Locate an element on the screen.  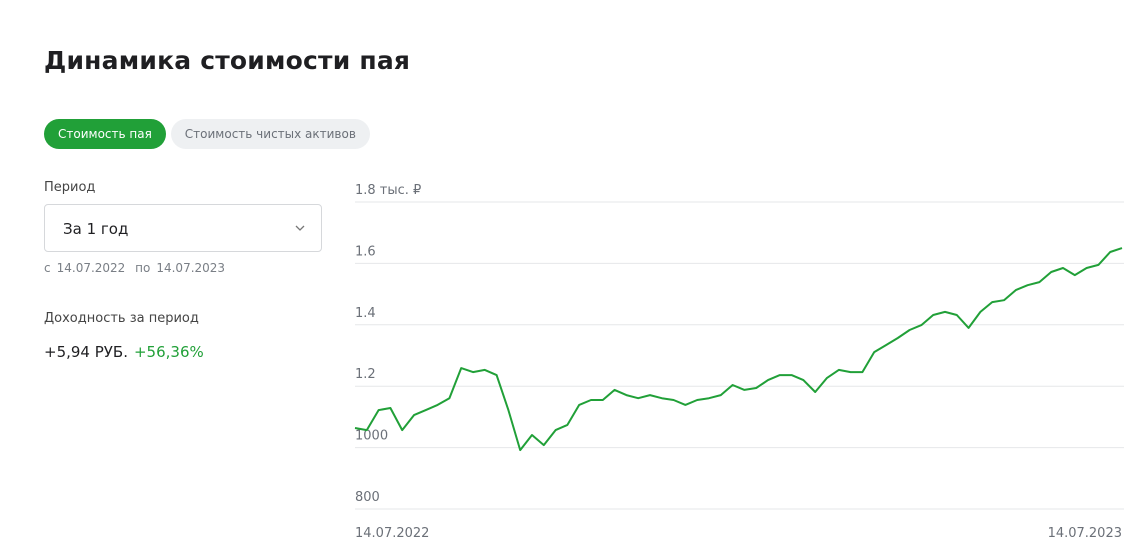
y-tick-label: 1.6 is located at coordinates (365, 251).